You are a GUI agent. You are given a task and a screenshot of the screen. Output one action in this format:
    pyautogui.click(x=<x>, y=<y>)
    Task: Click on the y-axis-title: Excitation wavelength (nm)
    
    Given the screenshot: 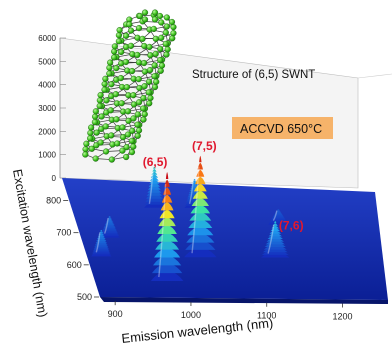 What is the action you would take?
    pyautogui.click(x=30, y=243)
    